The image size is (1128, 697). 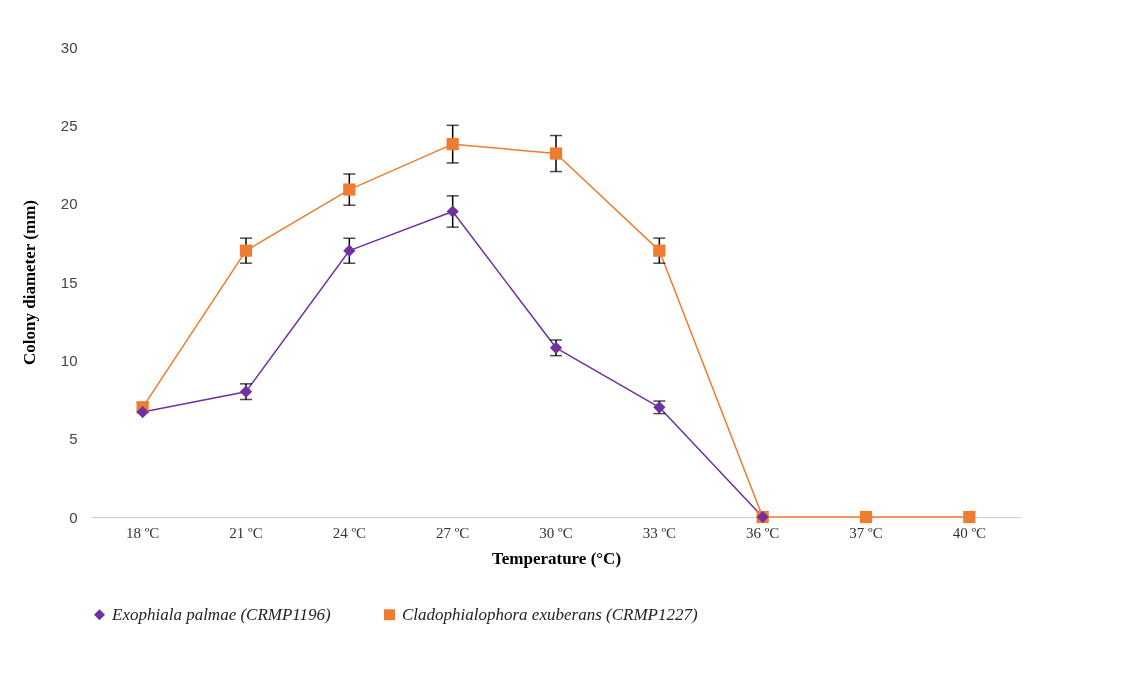 I want to click on x-tick-label: 40 ºC, so click(x=969, y=532).